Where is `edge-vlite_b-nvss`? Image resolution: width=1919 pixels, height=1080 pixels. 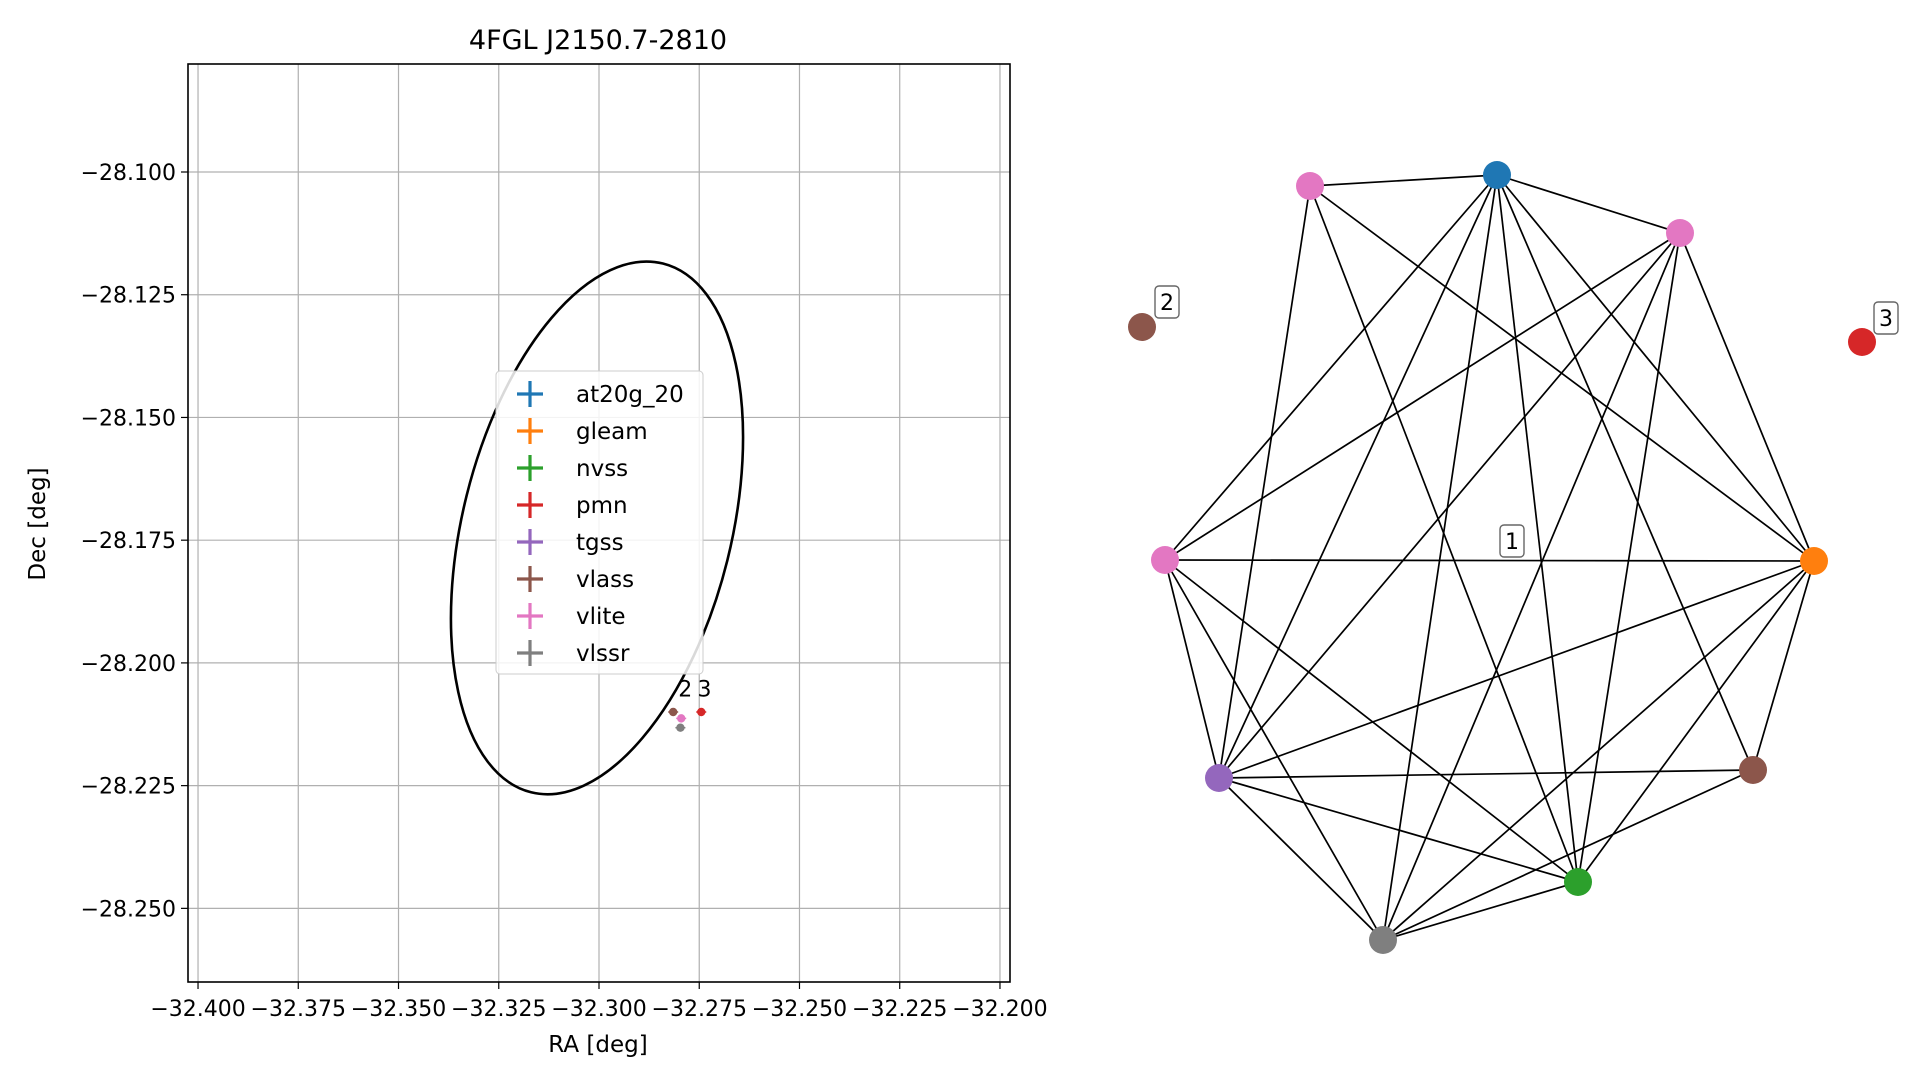 edge-vlite_b-nvss is located at coordinates (1629, 557).